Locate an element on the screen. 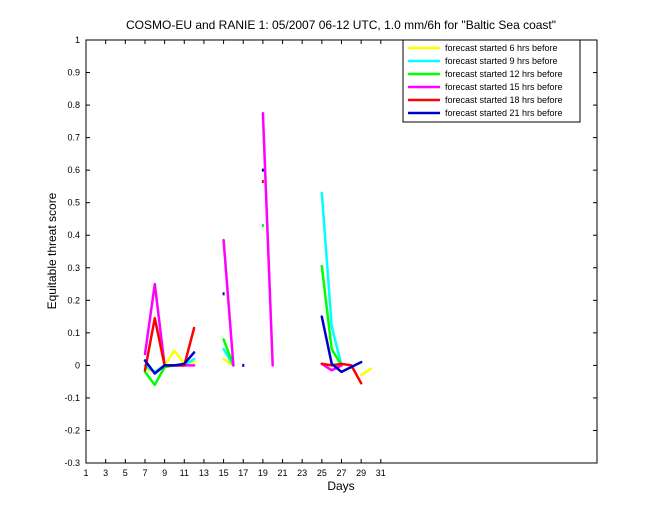  y-tick-label: 1 is located at coordinates (77, 40).